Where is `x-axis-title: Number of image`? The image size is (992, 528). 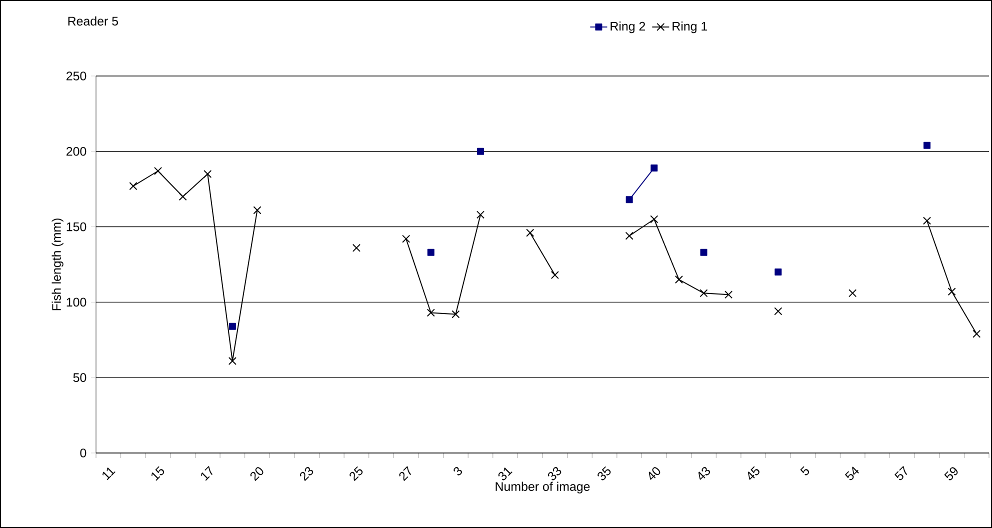
x-axis-title: Number of image is located at coordinates (543, 488).